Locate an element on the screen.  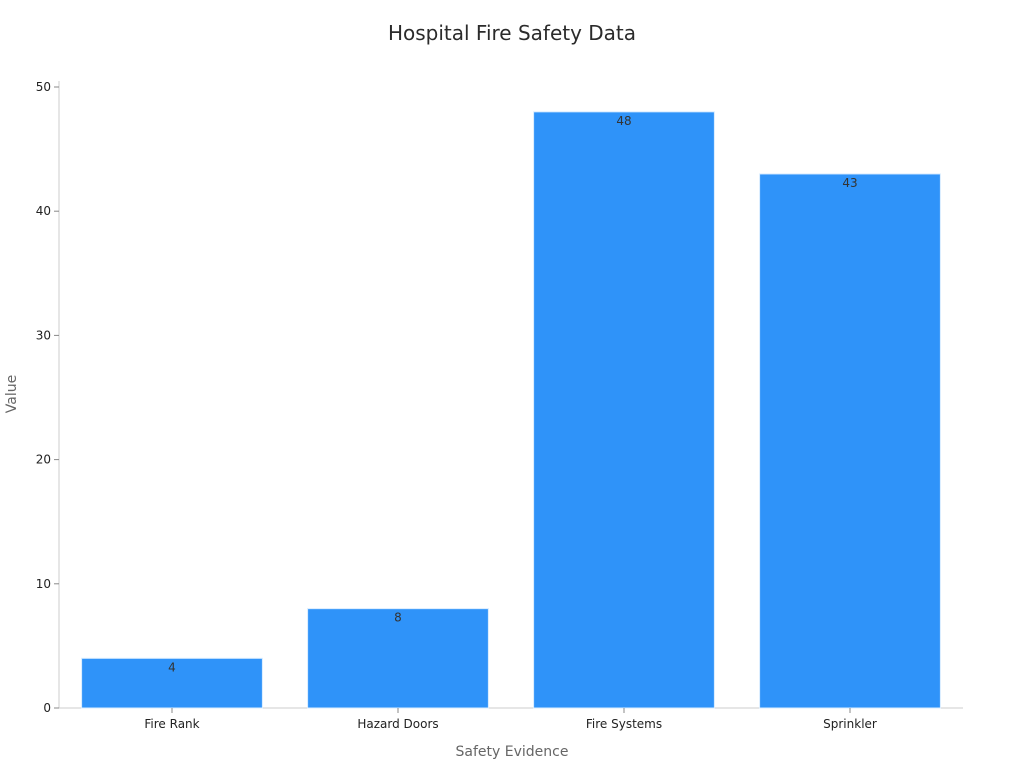
y-tick-label: 10 is located at coordinates (43, 584).